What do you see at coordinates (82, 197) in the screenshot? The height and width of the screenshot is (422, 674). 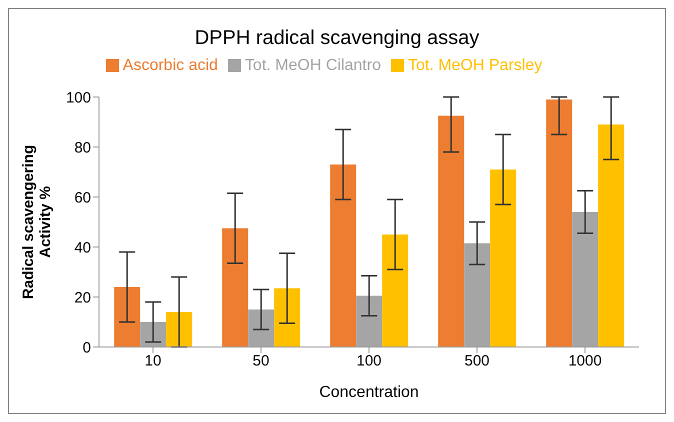 I see `y-tick-label: 60` at bounding box center [82, 197].